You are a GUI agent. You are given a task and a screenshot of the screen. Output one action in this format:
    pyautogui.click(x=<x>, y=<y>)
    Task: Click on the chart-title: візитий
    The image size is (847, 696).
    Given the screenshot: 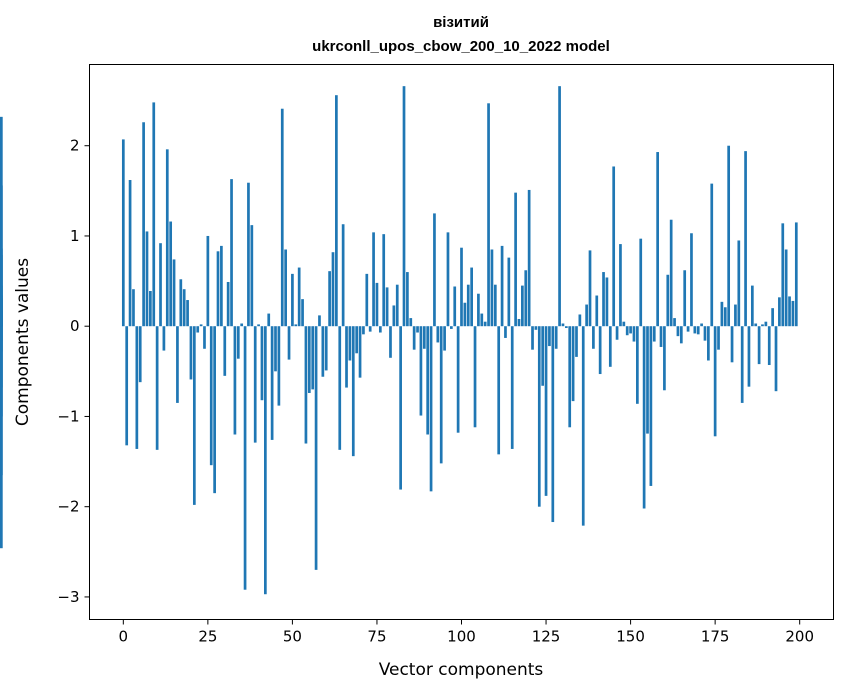 What is the action you would take?
    pyautogui.click(x=461, y=22)
    